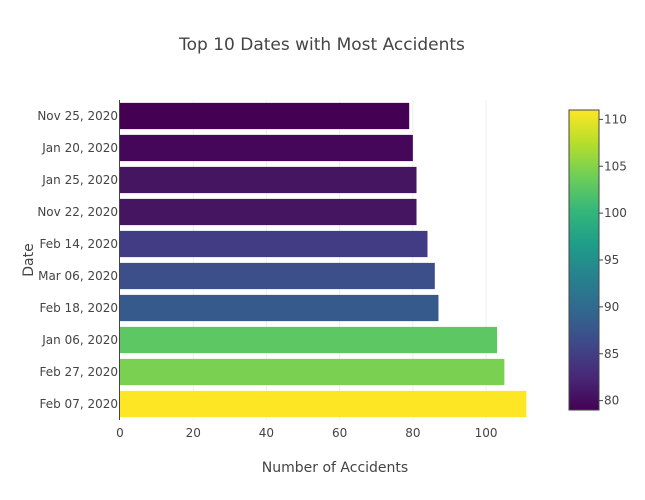  What do you see at coordinates (611, 401) in the screenshot?
I see `colorbar-tick-label: 80` at bounding box center [611, 401].